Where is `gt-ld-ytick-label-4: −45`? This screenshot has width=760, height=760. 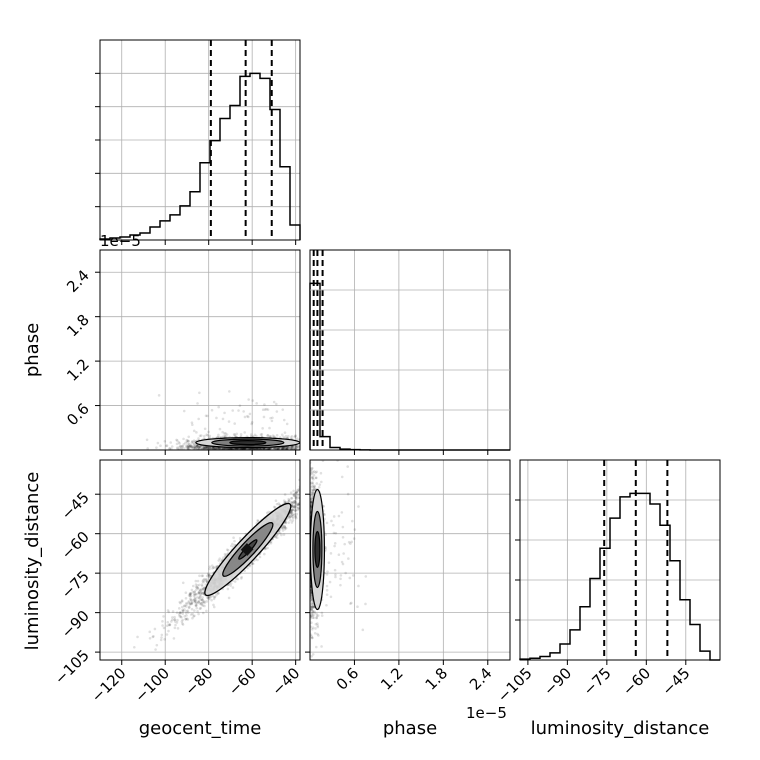
gt-ld-ytick-label-4: −45 is located at coordinates (75, 505).